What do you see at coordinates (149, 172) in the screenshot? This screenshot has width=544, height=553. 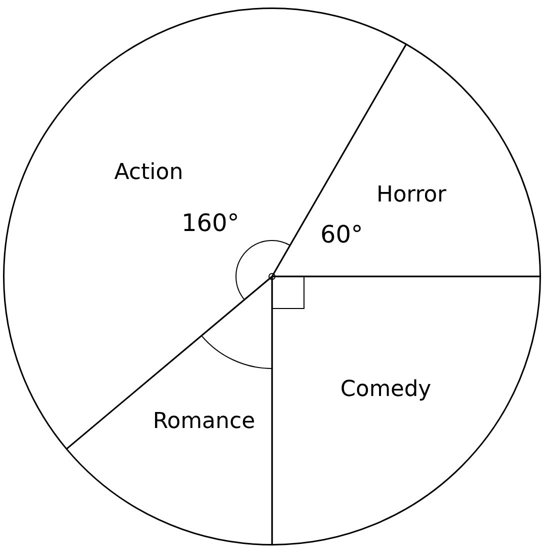 I see `slice-label: Action` at bounding box center [149, 172].